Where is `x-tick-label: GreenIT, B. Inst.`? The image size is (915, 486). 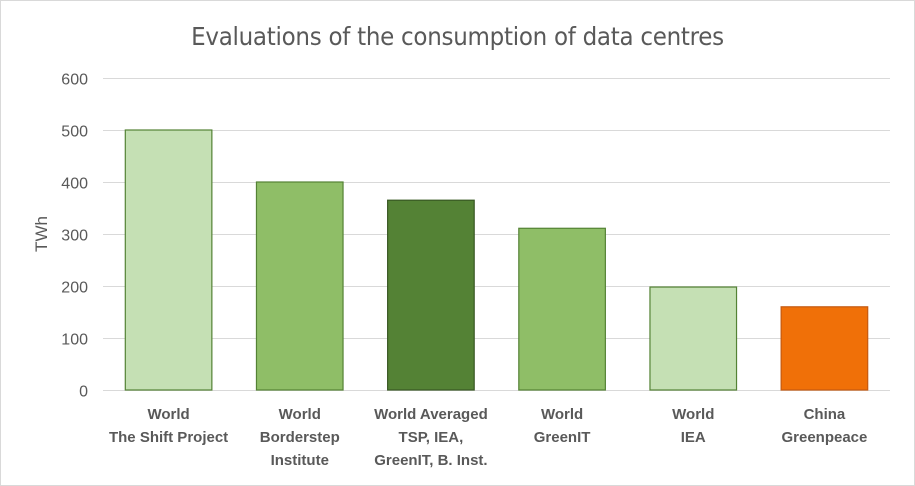 x-tick-label: GreenIT, B. Inst. is located at coordinates (430, 460).